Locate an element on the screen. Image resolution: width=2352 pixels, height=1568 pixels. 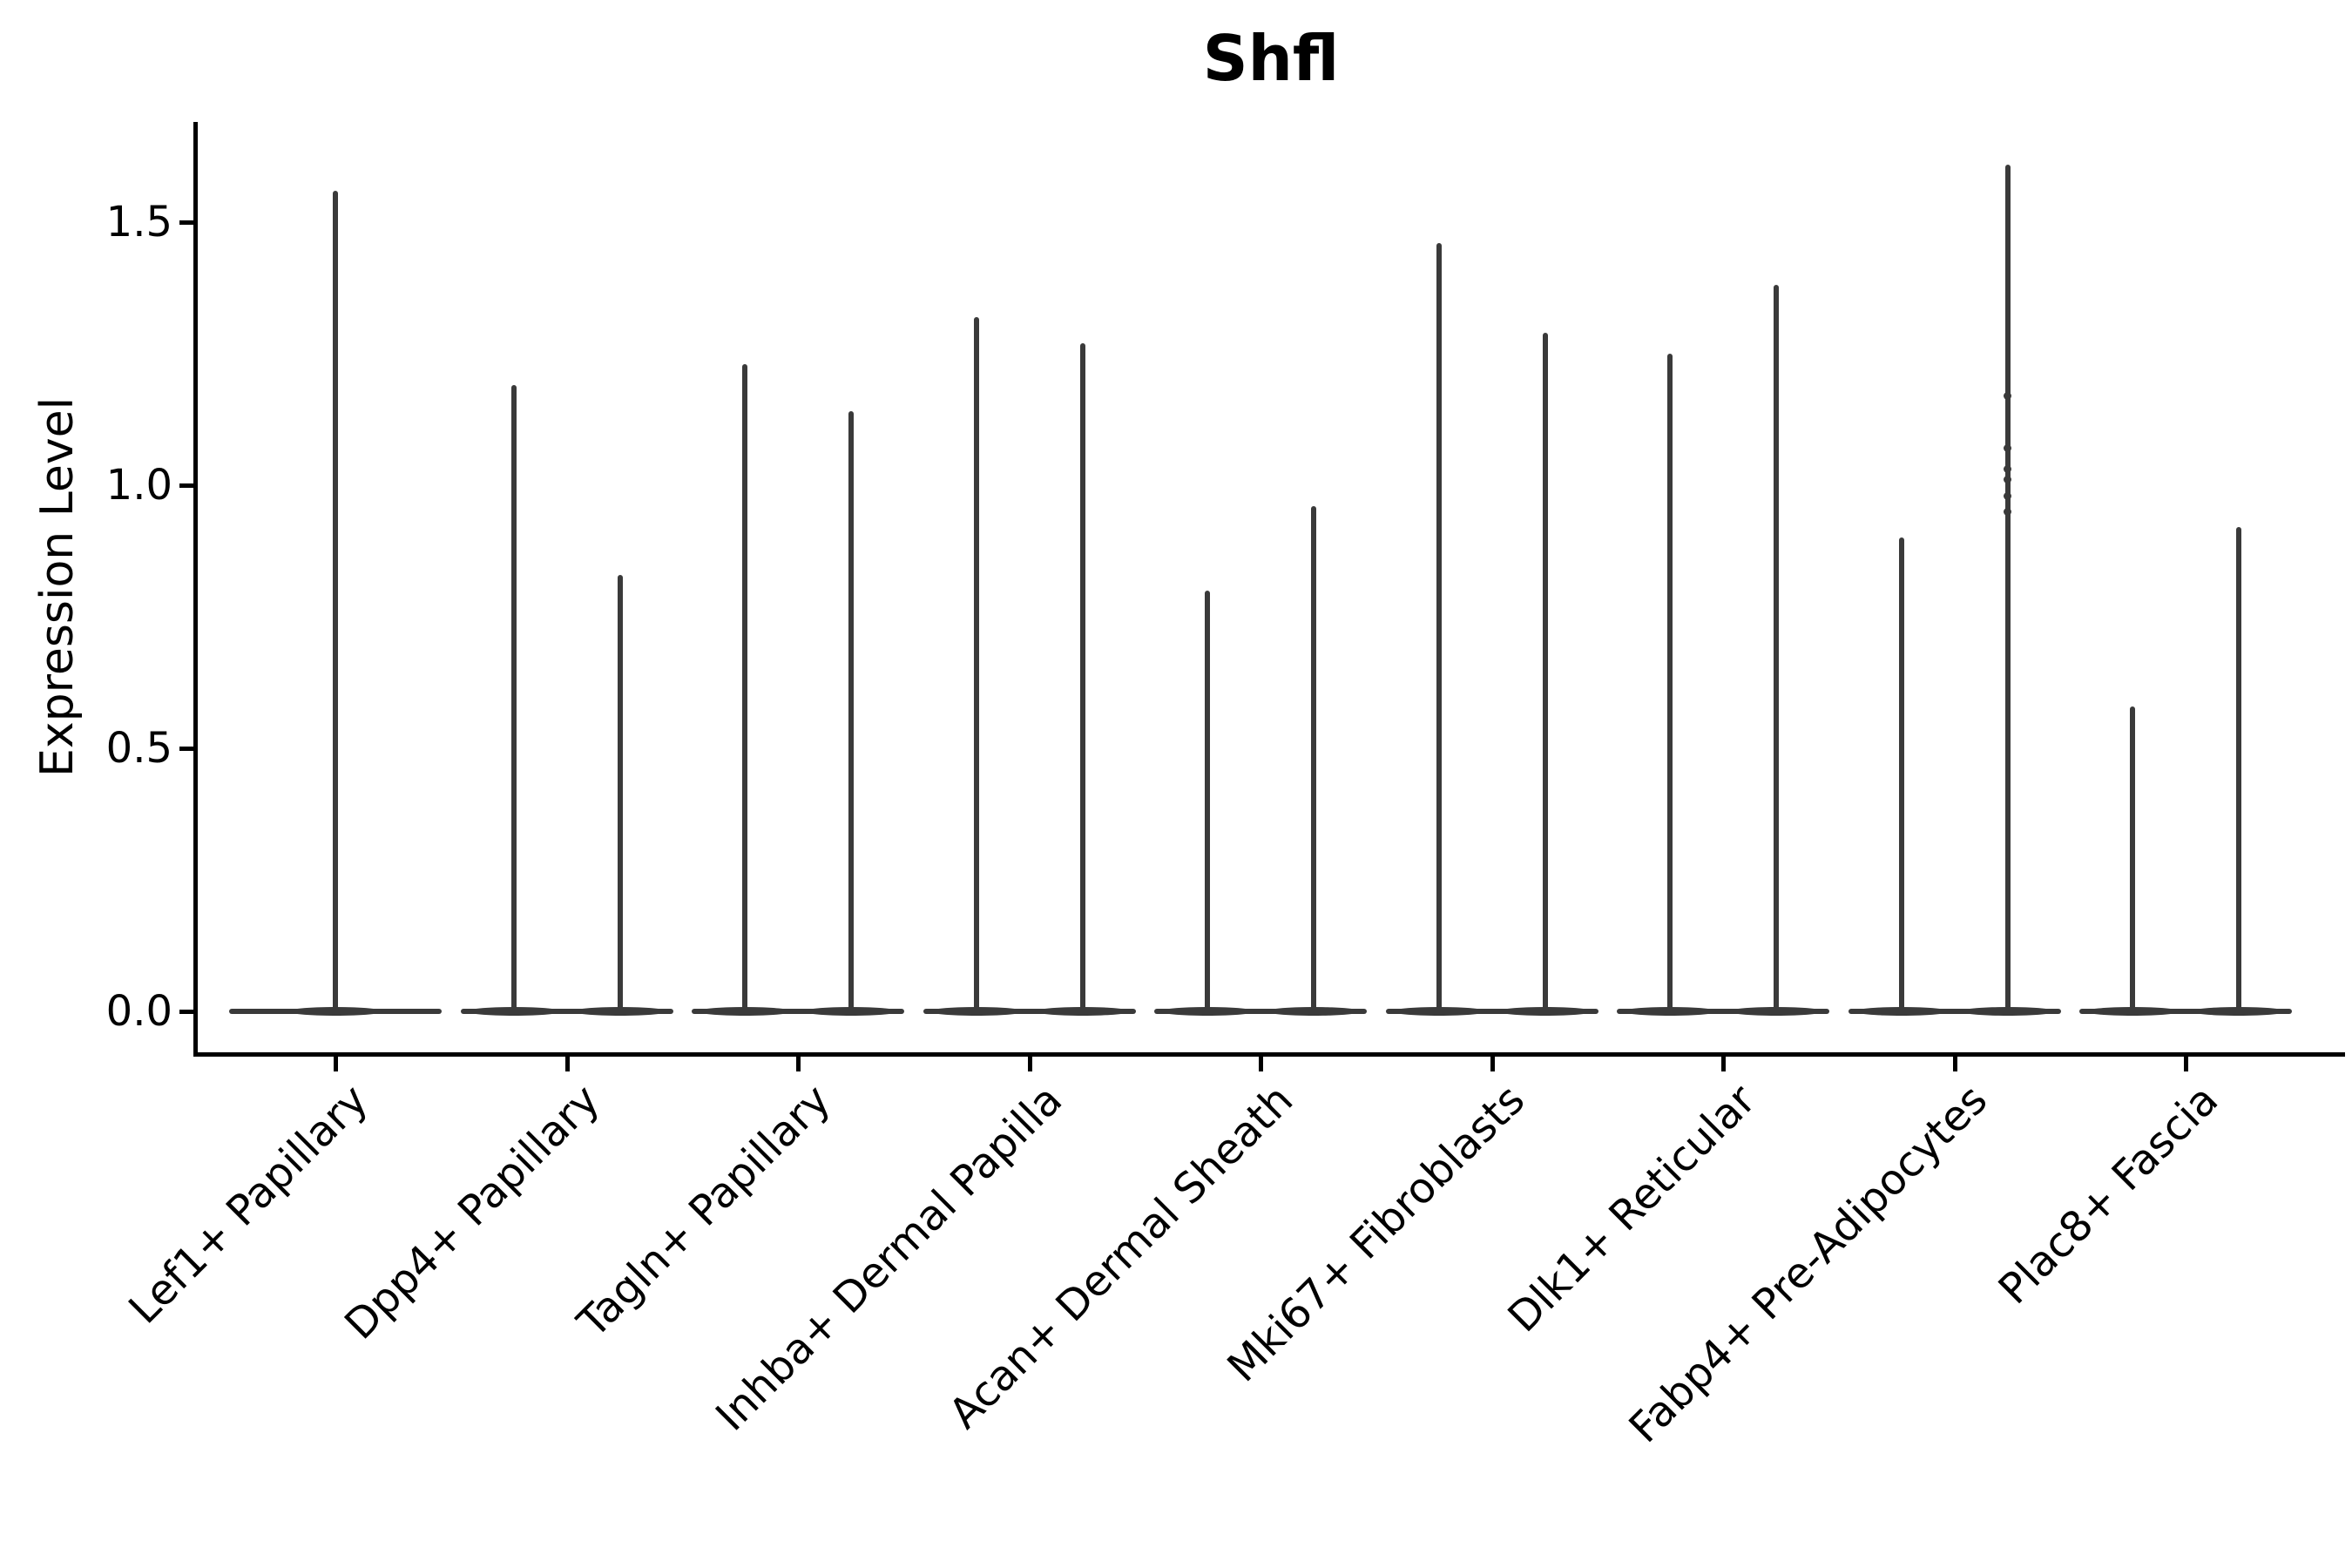
x-tick-label-1: Lef1+ Papillary is located at coordinates (248, 1204).